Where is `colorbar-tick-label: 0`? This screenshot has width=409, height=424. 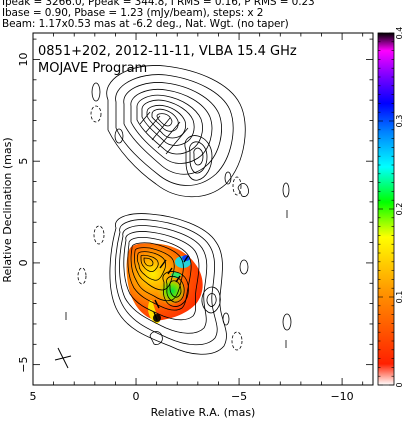 colorbar-tick-label: 0 is located at coordinates (399, 384).